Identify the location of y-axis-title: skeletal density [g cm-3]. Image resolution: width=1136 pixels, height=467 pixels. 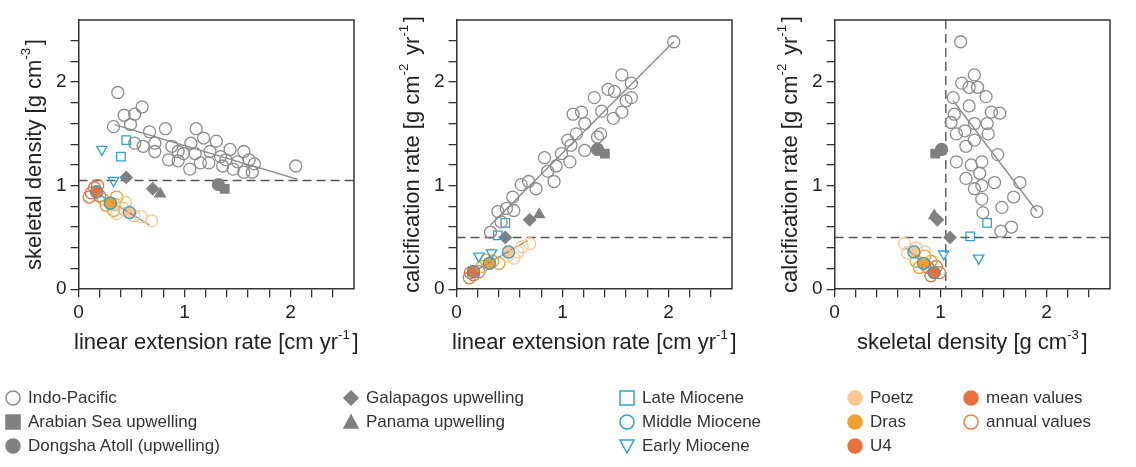
(32, 154).